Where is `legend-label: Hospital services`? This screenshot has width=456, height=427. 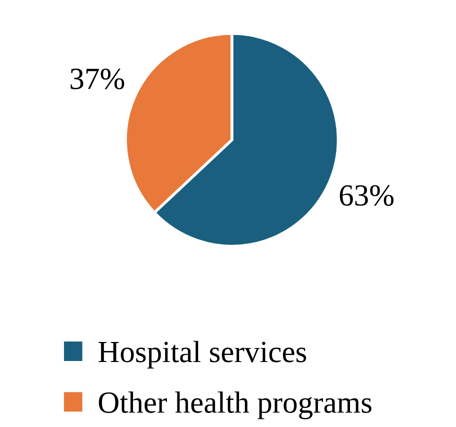 legend-label: Hospital services is located at coordinates (202, 354).